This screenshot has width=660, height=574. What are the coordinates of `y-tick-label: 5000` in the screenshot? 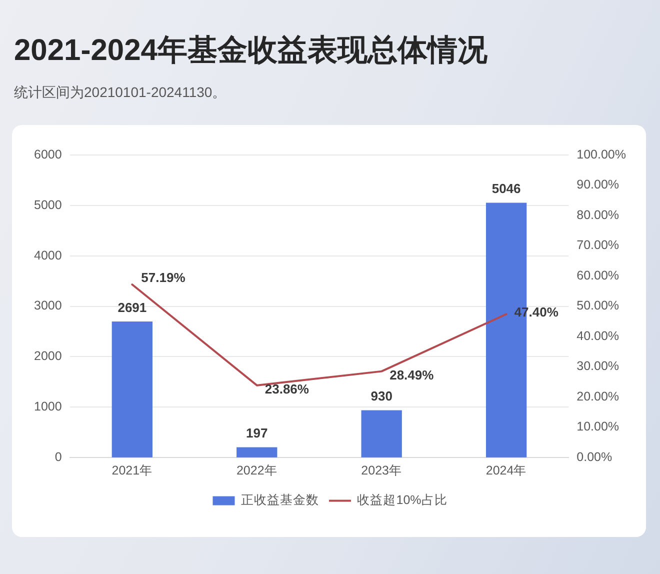 It's located at (48, 205).